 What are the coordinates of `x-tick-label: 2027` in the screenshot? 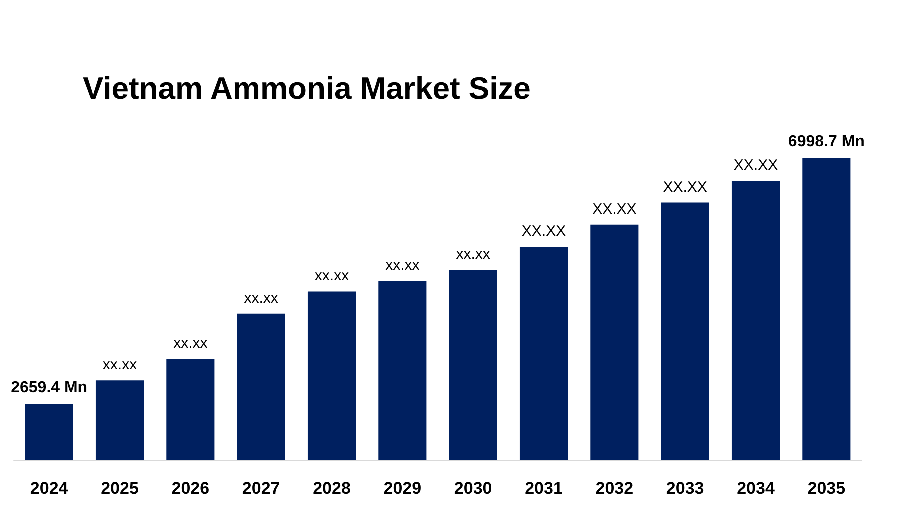 It's located at (261, 488).